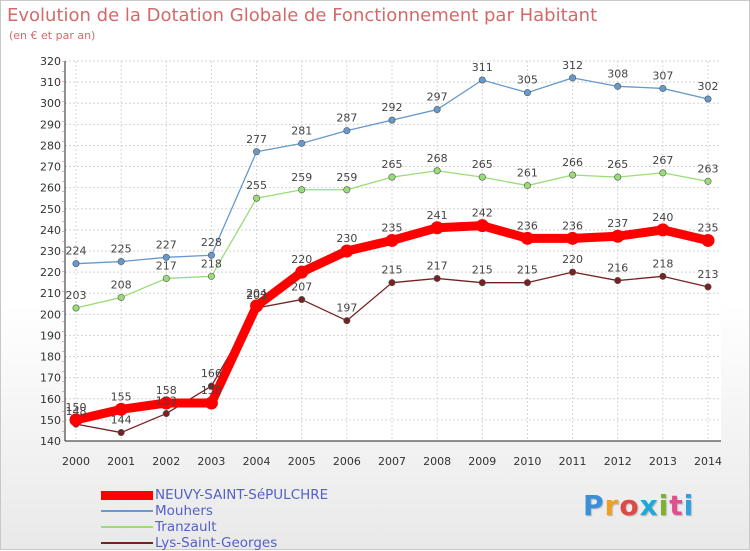  I want to click on x-tick-label: 2014, so click(708, 461).